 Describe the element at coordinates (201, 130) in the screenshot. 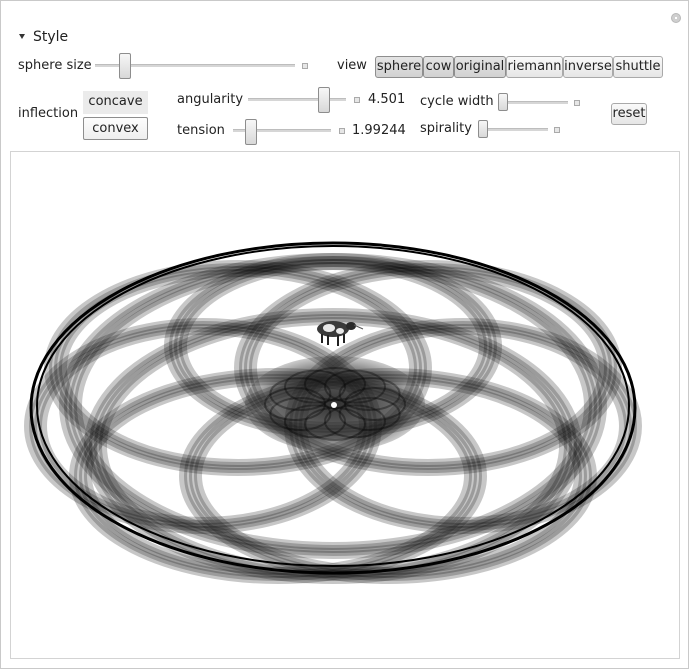

I see `tension-label: tension` at that location.